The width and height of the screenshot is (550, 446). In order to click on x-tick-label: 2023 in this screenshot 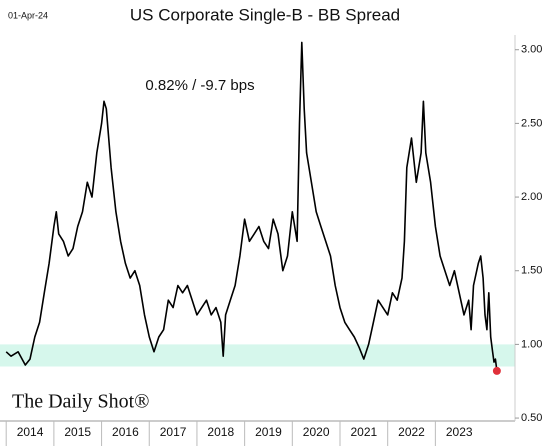, I will do `click(459, 432)`.